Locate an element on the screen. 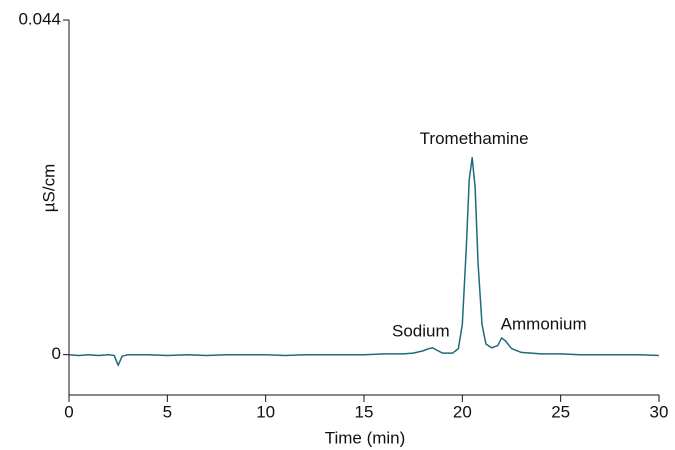 The height and width of the screenshot is (450, 675). x-tick-label: 15 is located at coordinates (364, 411).